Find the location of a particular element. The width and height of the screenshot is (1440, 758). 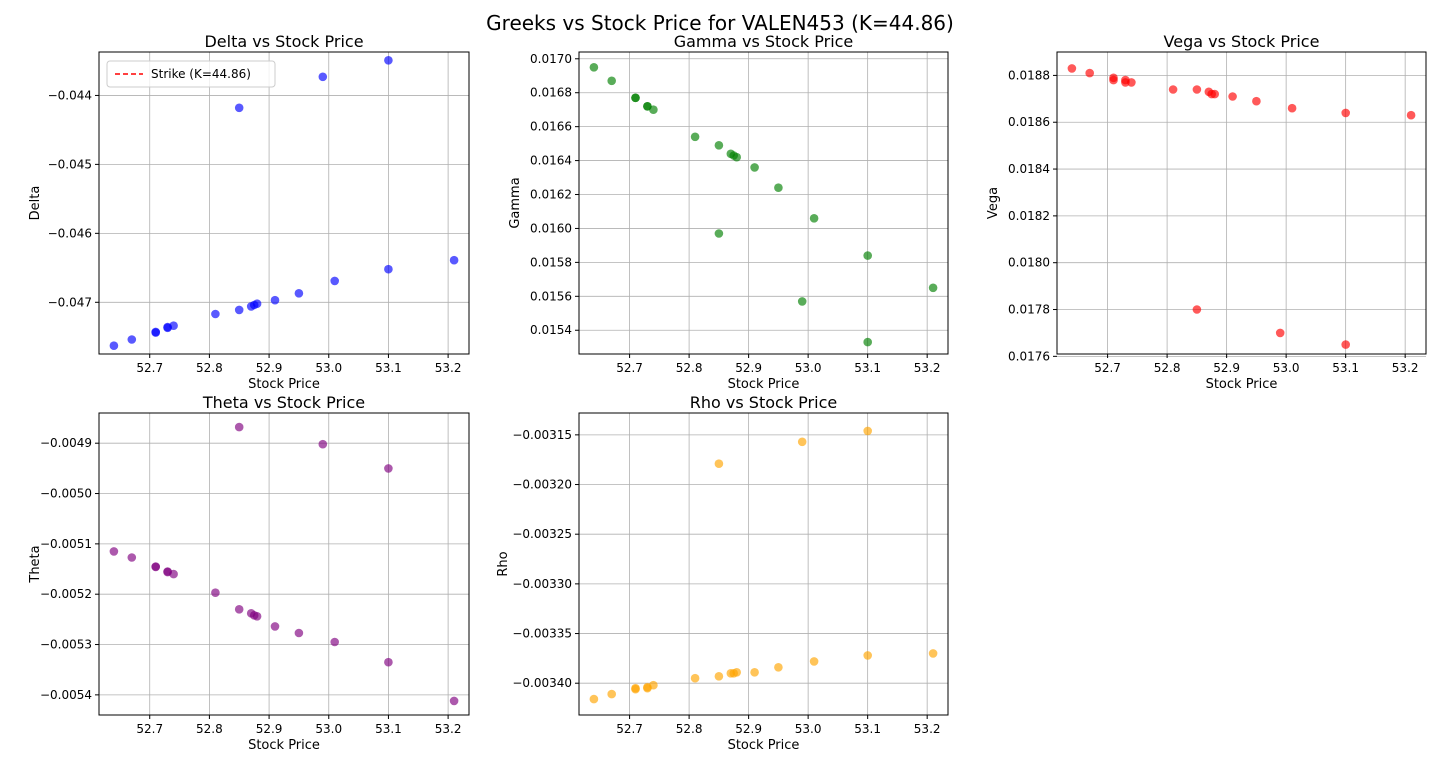

rho-x-tick-label: 52.8 is located at coordinates (689, 729).